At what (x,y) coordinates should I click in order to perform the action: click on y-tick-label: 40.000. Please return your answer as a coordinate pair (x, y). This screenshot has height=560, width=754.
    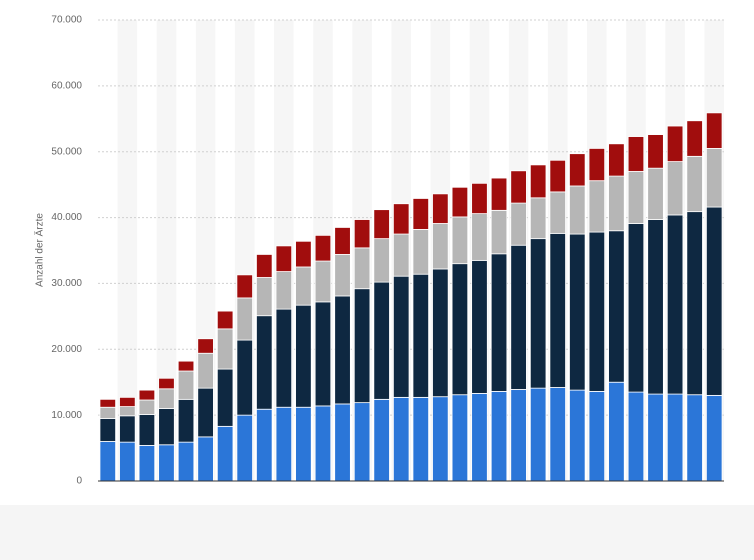
    Looking at the image, I should click on (66, 217).